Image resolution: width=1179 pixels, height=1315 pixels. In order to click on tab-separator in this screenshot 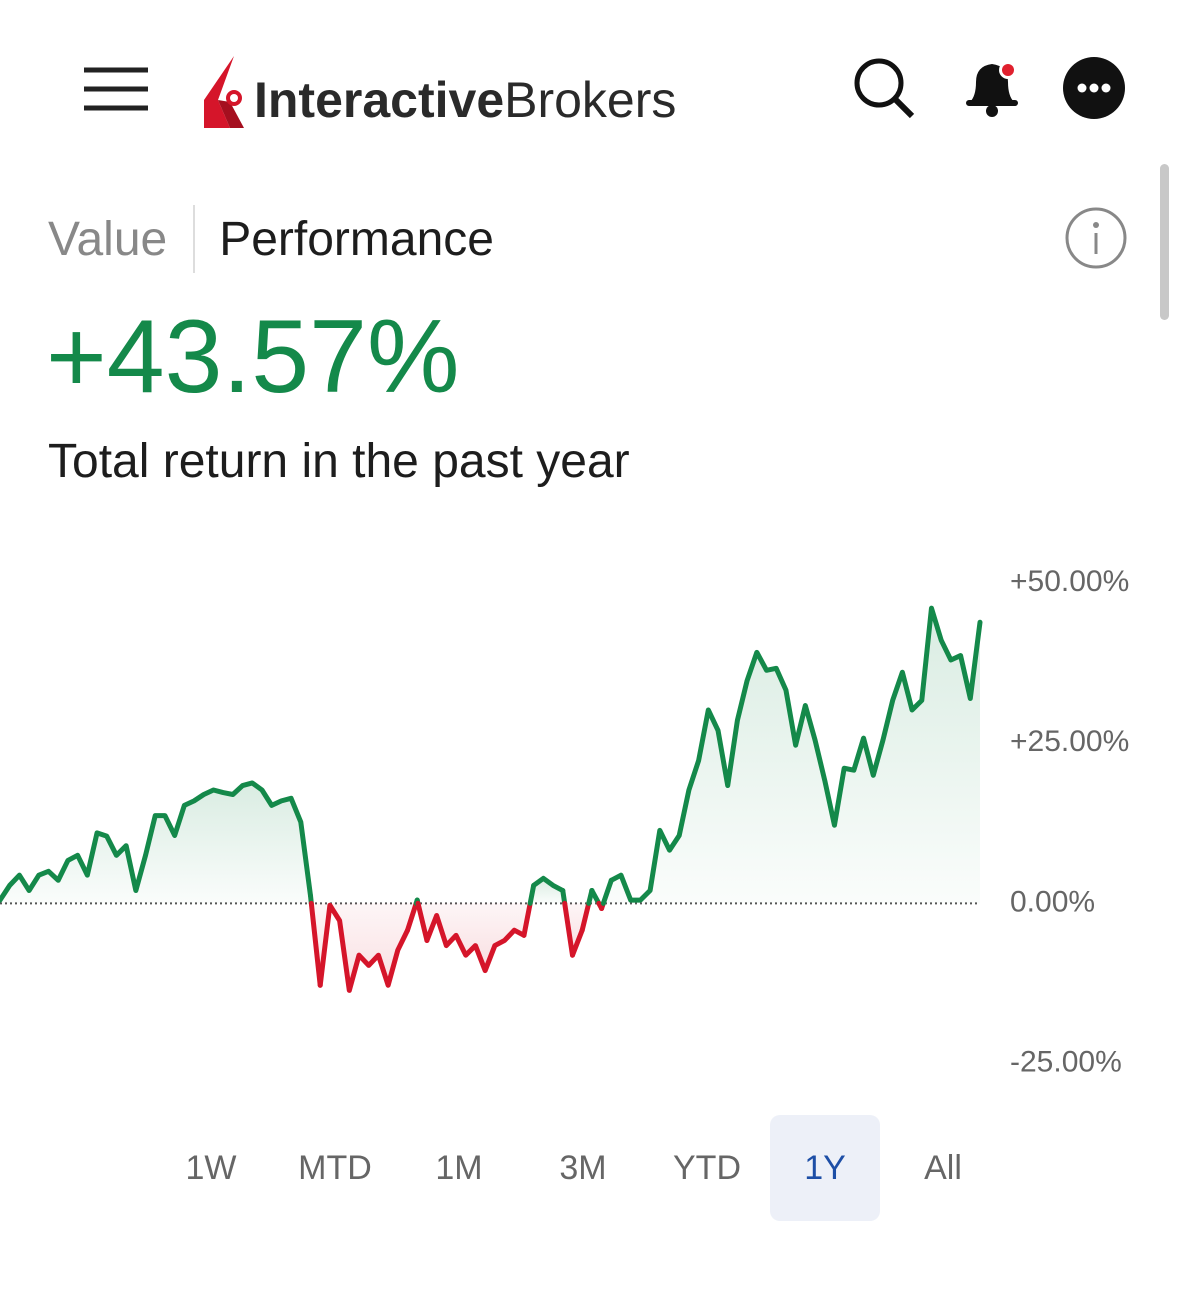, I will do `click(194, 239)`.